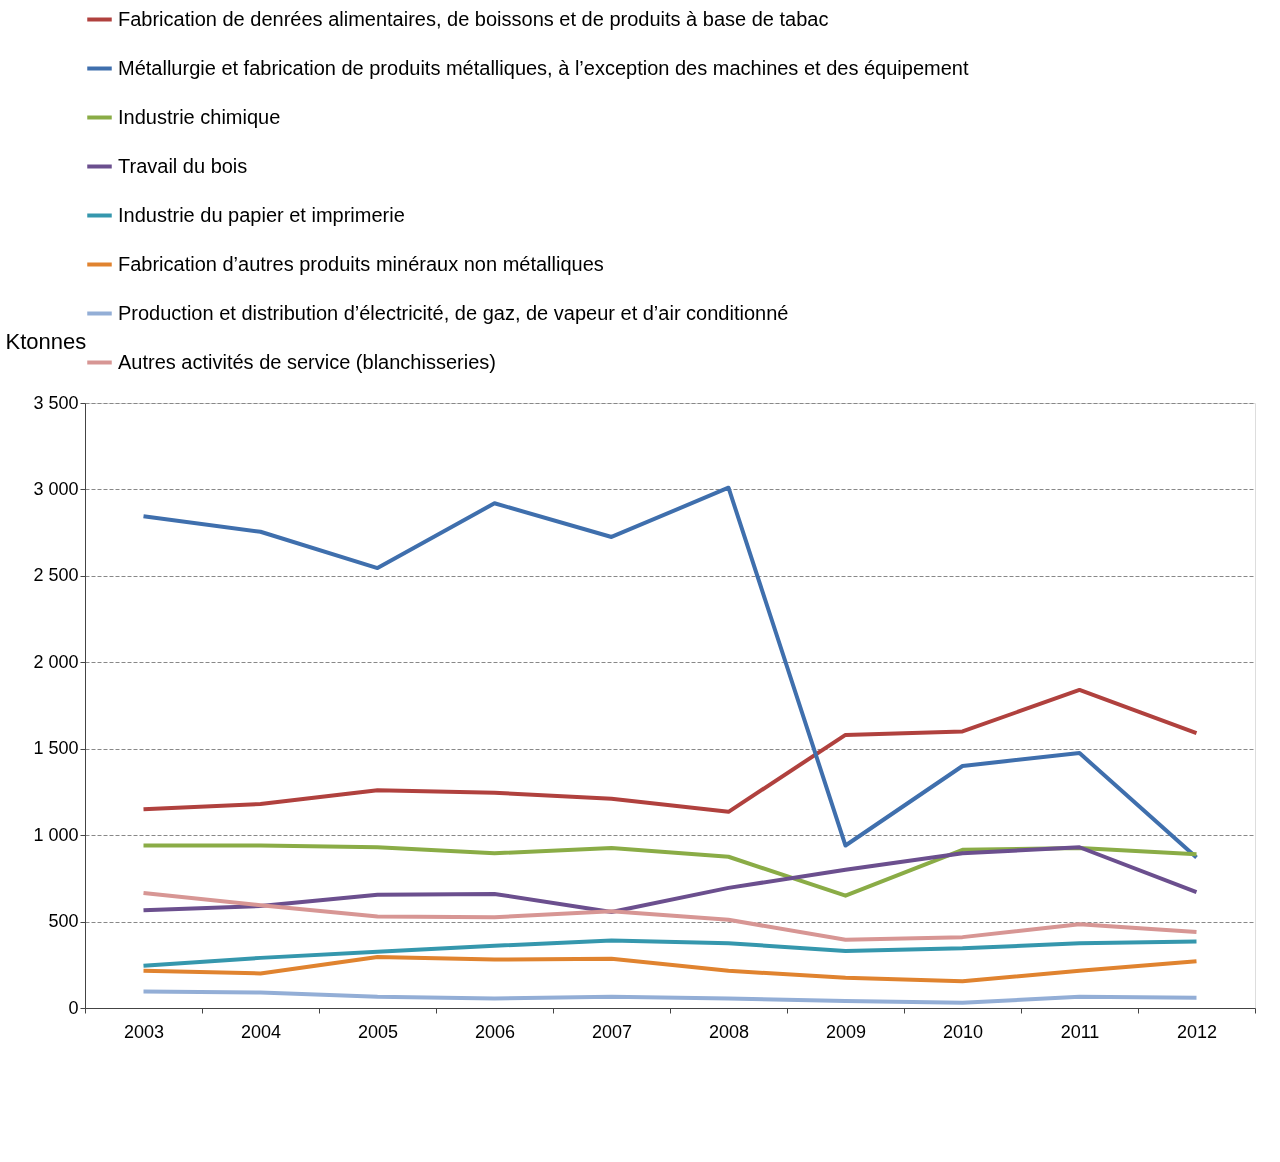 The image size is (1280, 1162). I want to click on y-tick-label: 2 000, so click(56, 661).